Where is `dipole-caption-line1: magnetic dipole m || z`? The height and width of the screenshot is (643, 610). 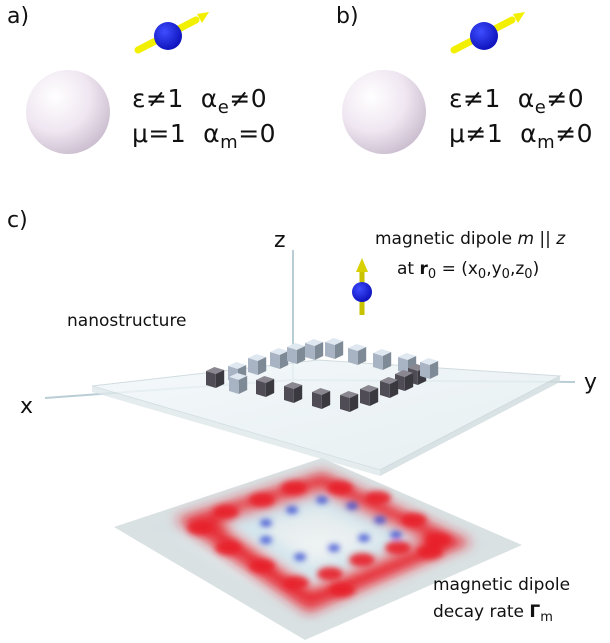
dipole-caption-line1: magnetic dipole m || z is located at coordinates (470, 239).